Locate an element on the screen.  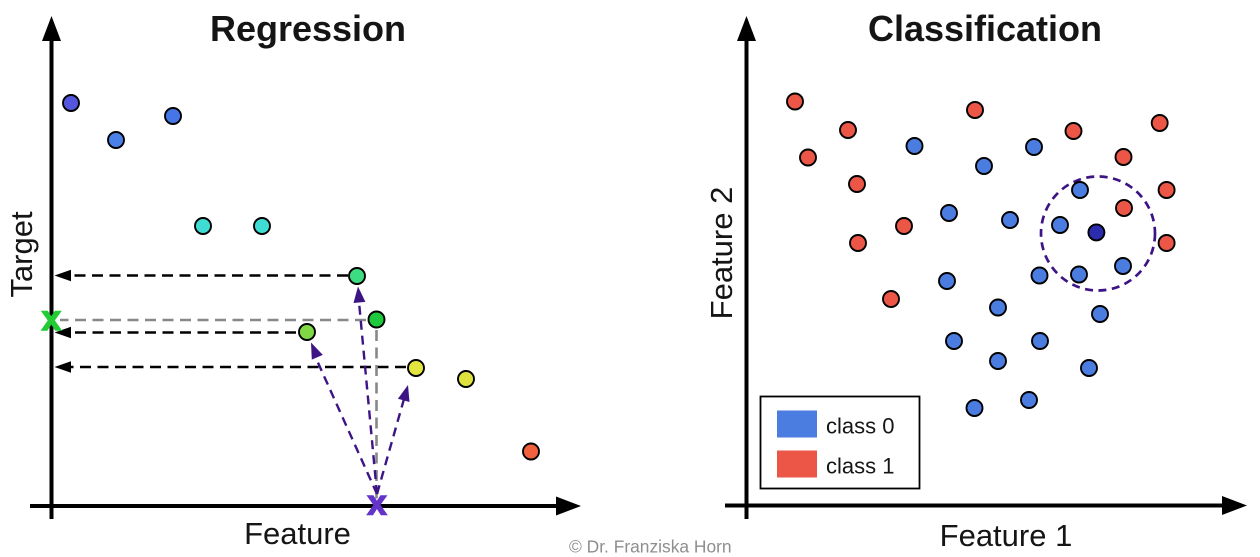
svg-text: class 1 is located at coordinates (860, 466).